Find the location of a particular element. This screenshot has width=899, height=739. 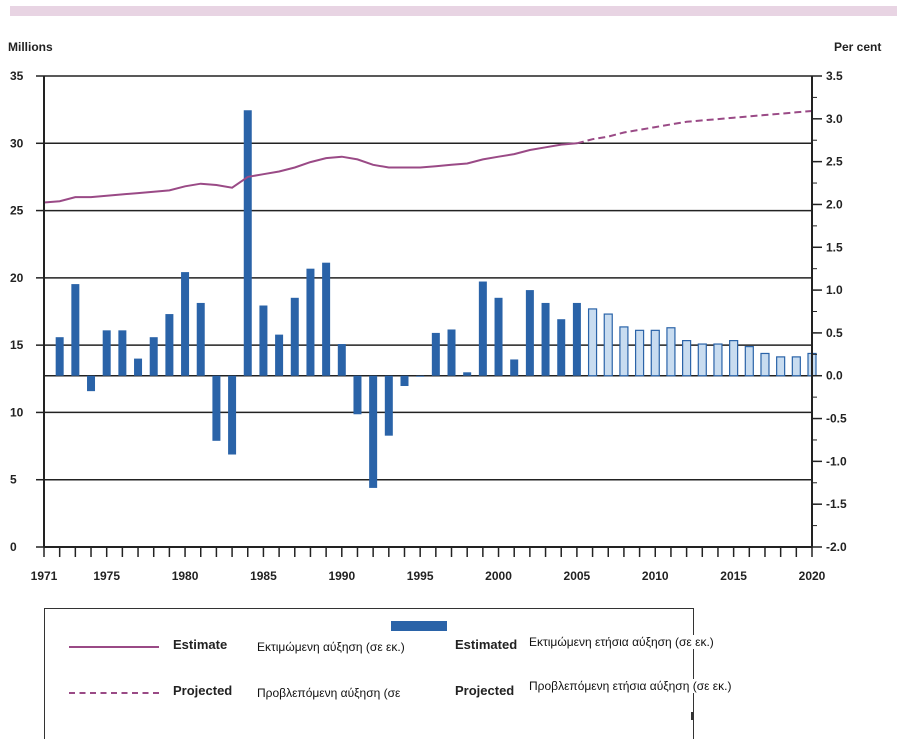

x-tick-label: 2015 is located at coordinates (733, 576).